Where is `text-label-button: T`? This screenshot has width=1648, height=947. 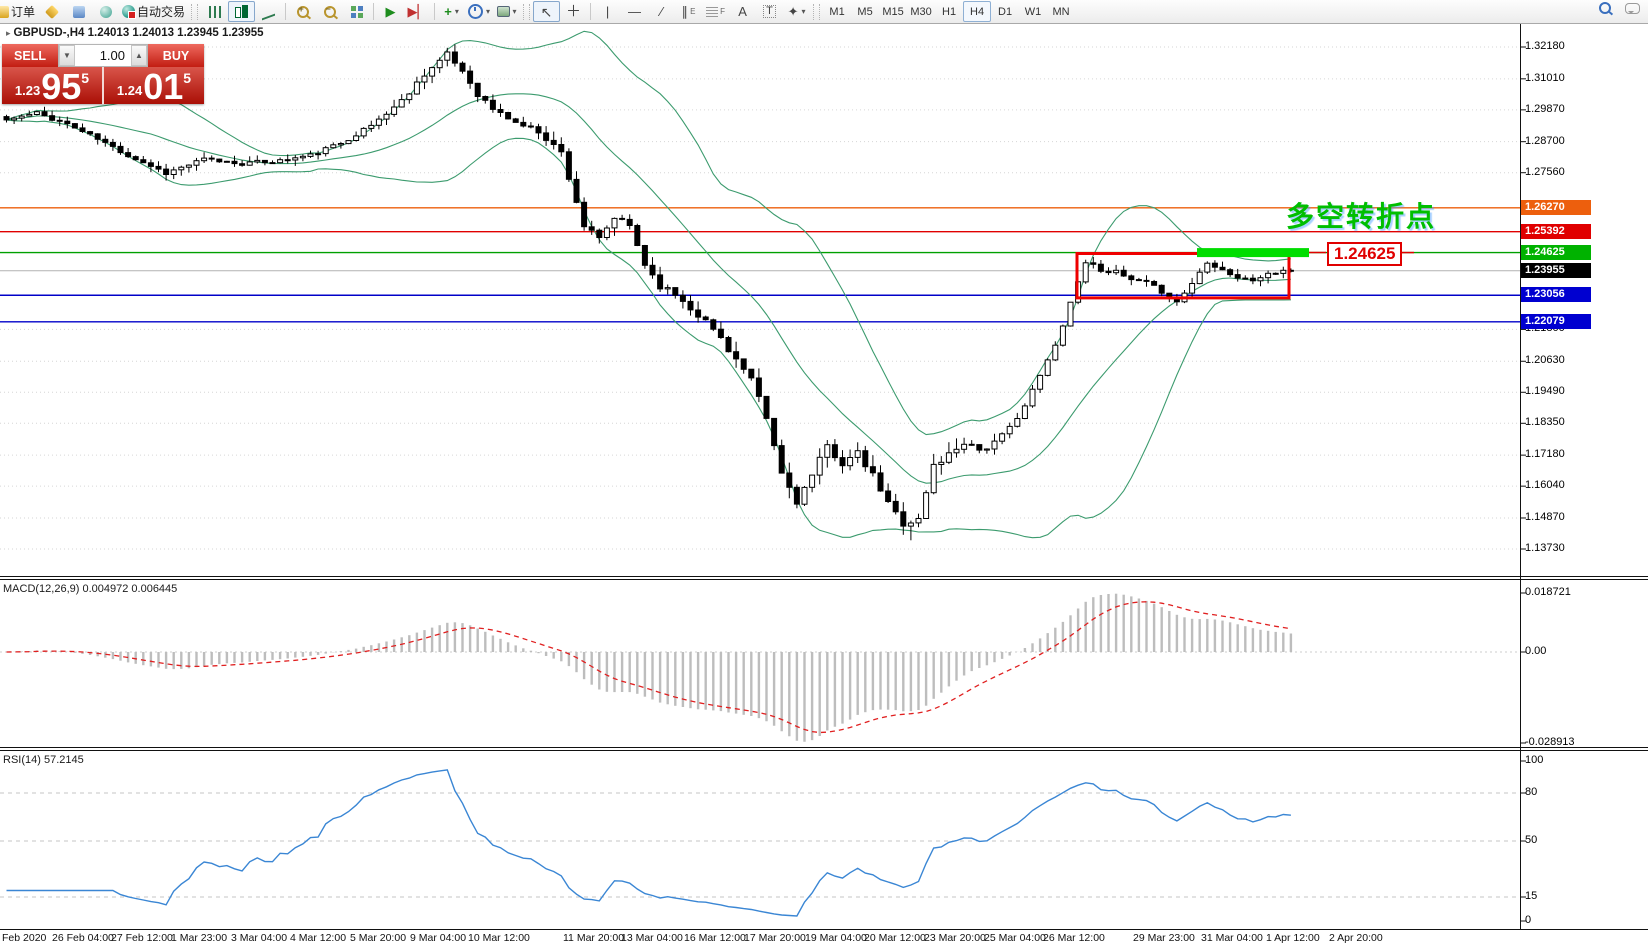
text-label-button: T is located at coordinates (769, 11).